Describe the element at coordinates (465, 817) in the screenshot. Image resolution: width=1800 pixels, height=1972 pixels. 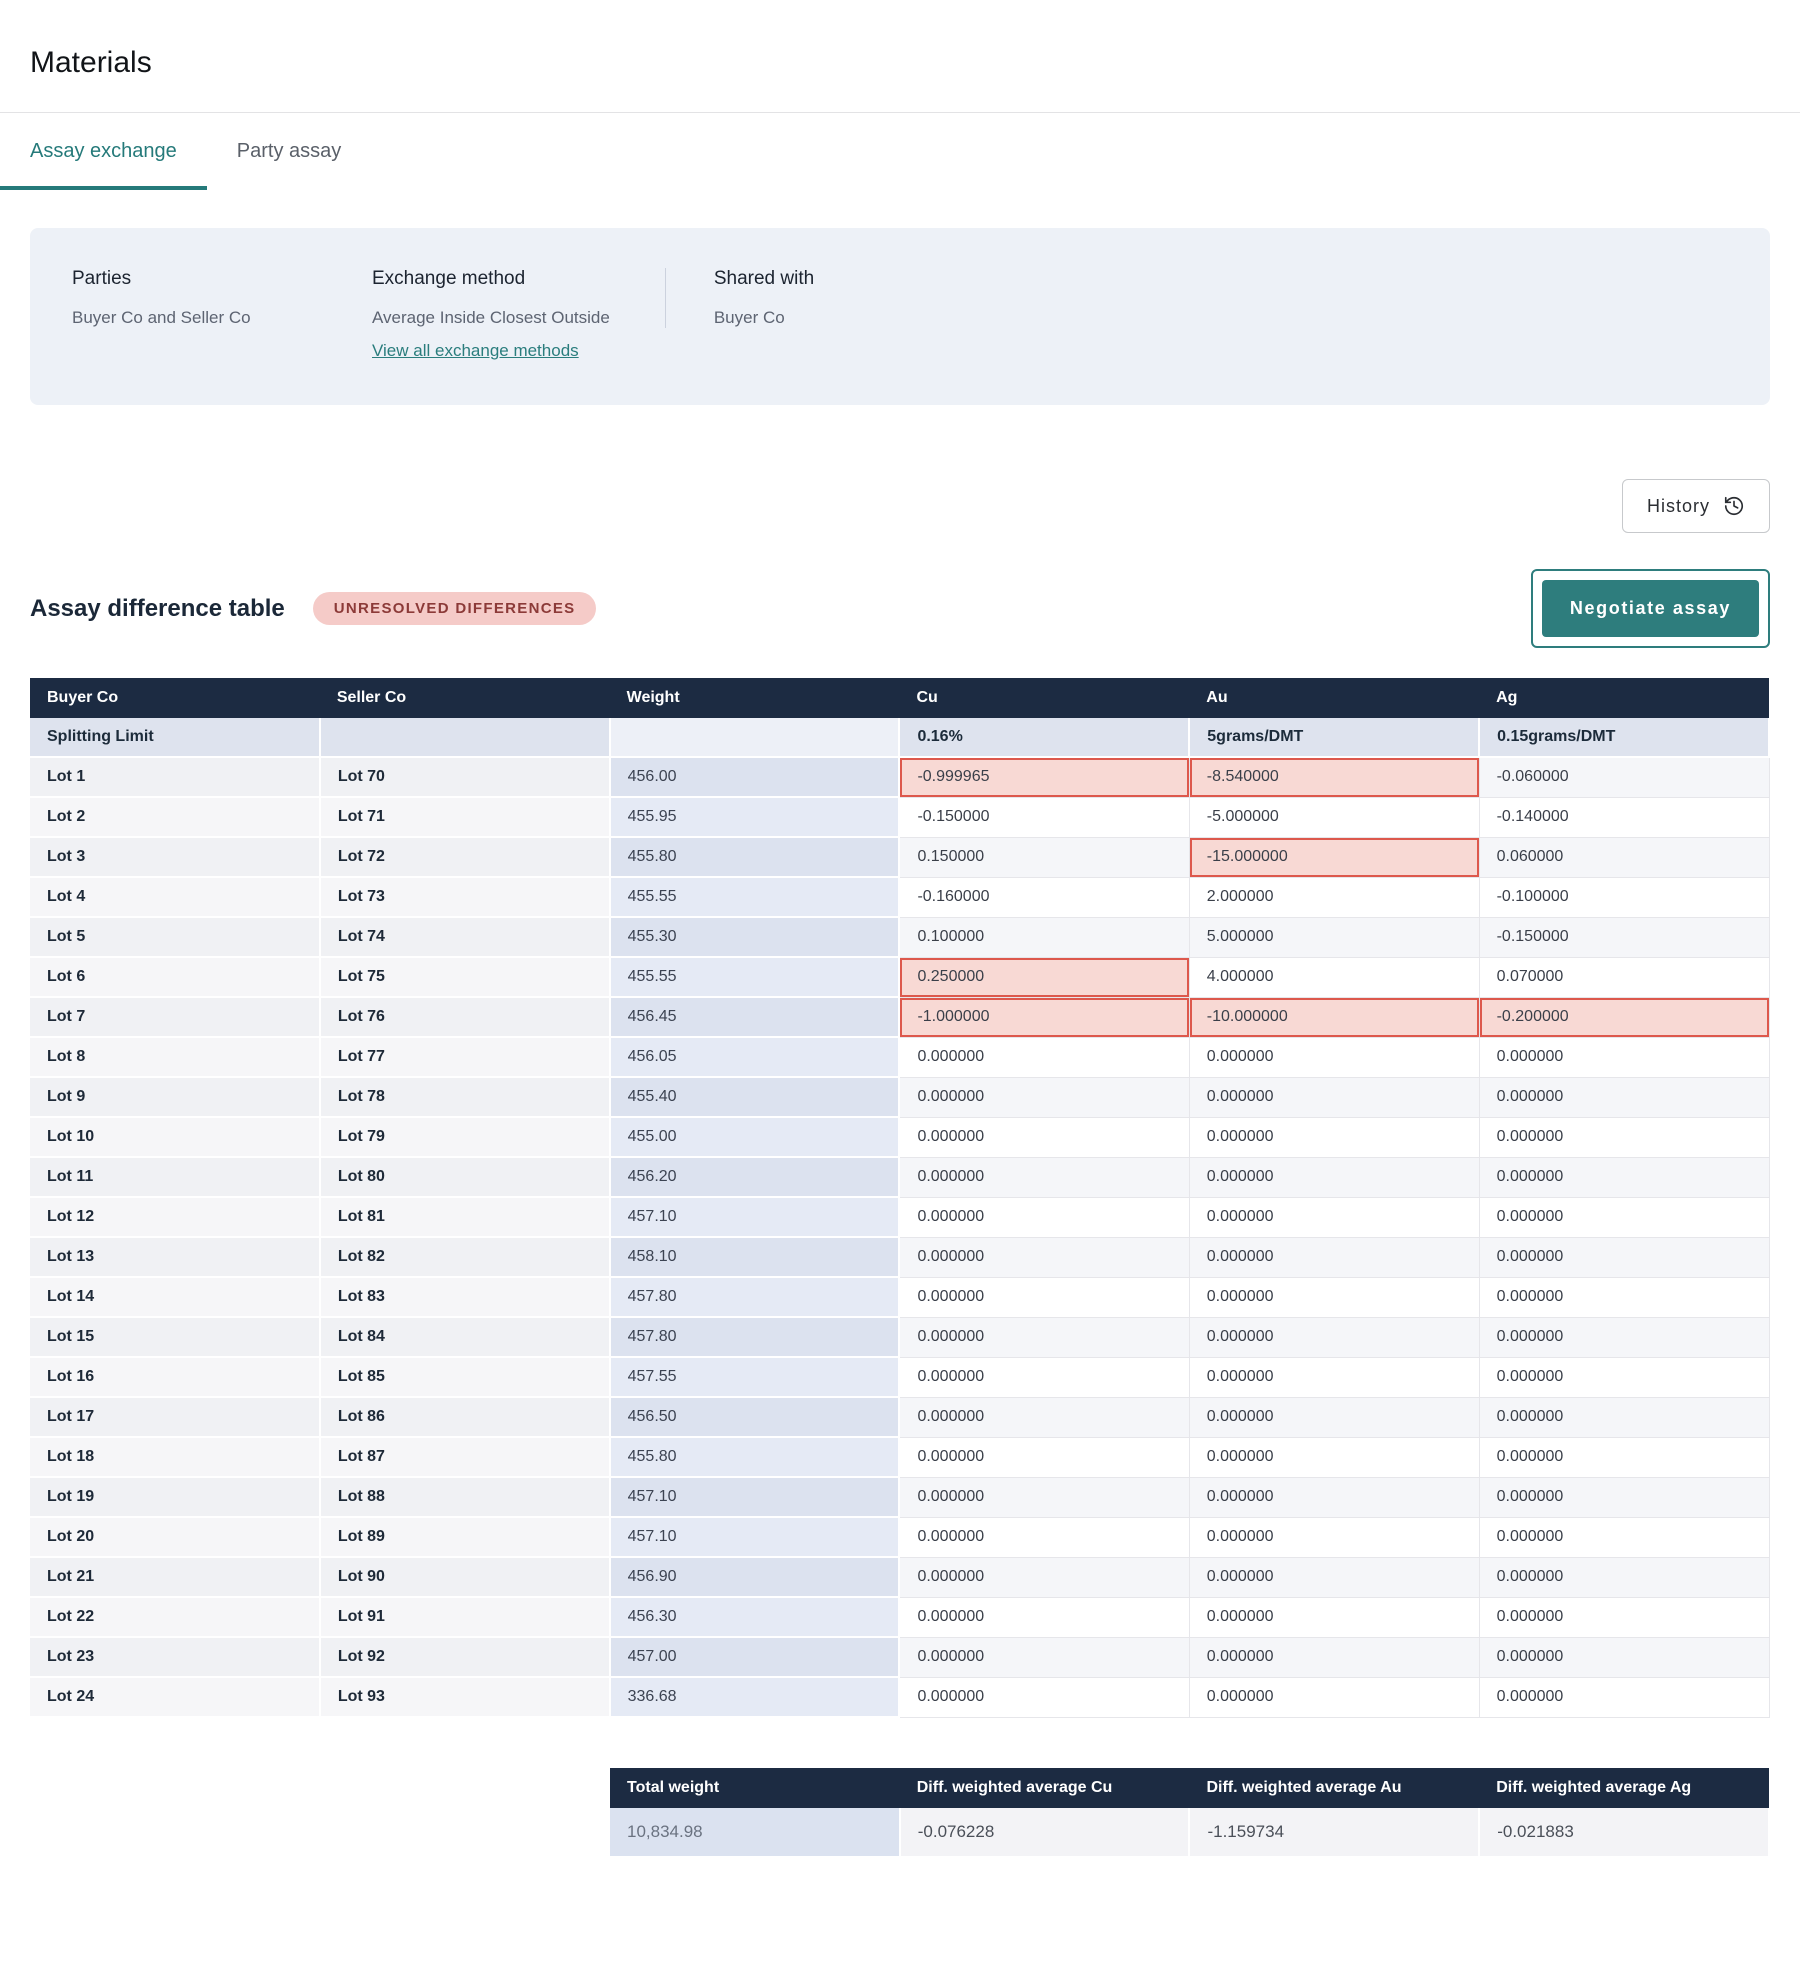
I see `cell-seller: Lot 71` at that location.